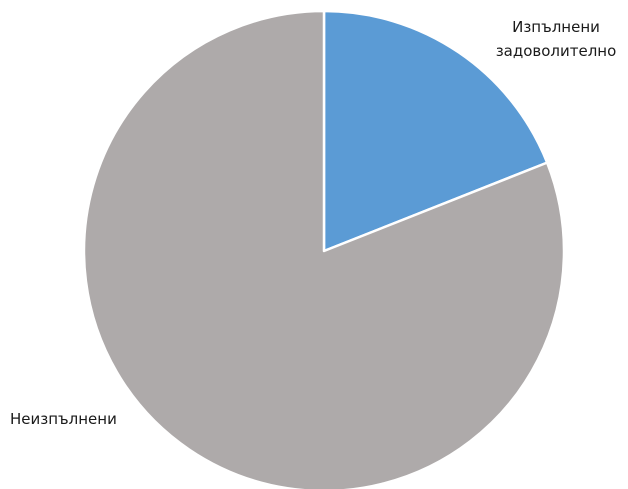 Image resolution: width=628 pixels, height=489 pixels. What do you see at coordinates (556, 27) in the screenshot?
I see `pie-slice-label-line: Изпълнени` at bounding box center [556, 27].